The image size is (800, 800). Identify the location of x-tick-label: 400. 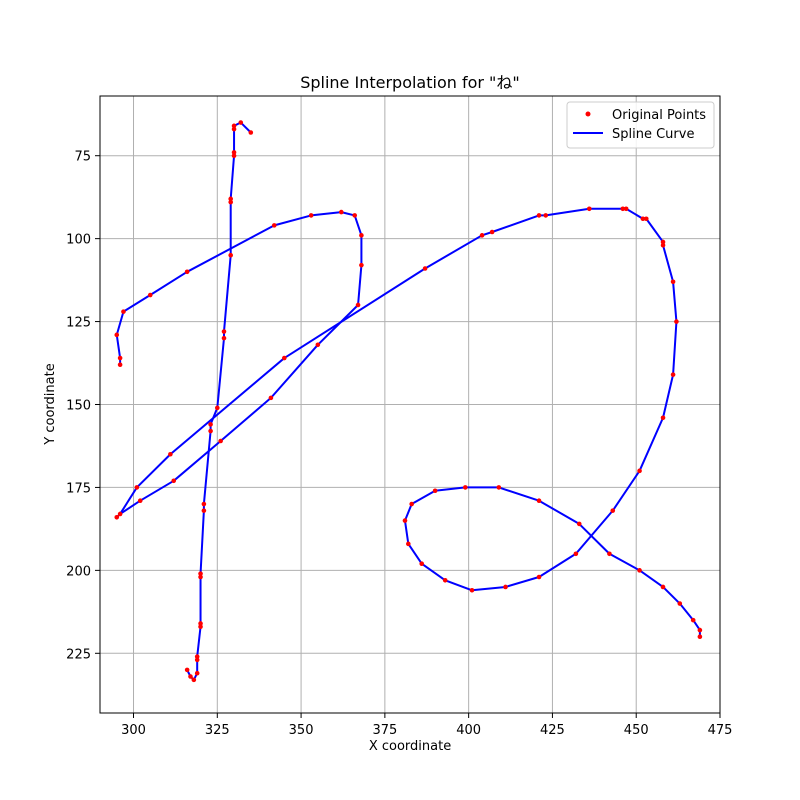
(468, 730).